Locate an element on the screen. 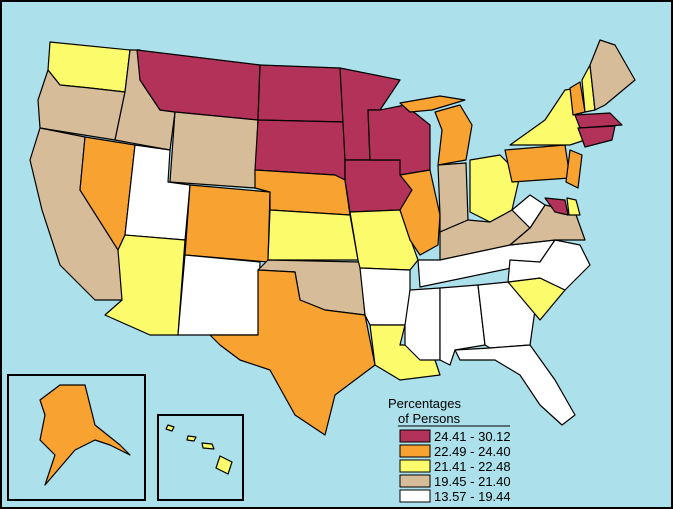  legend-label: 19.45 - 21.40 is located at coordinates (472, 481).